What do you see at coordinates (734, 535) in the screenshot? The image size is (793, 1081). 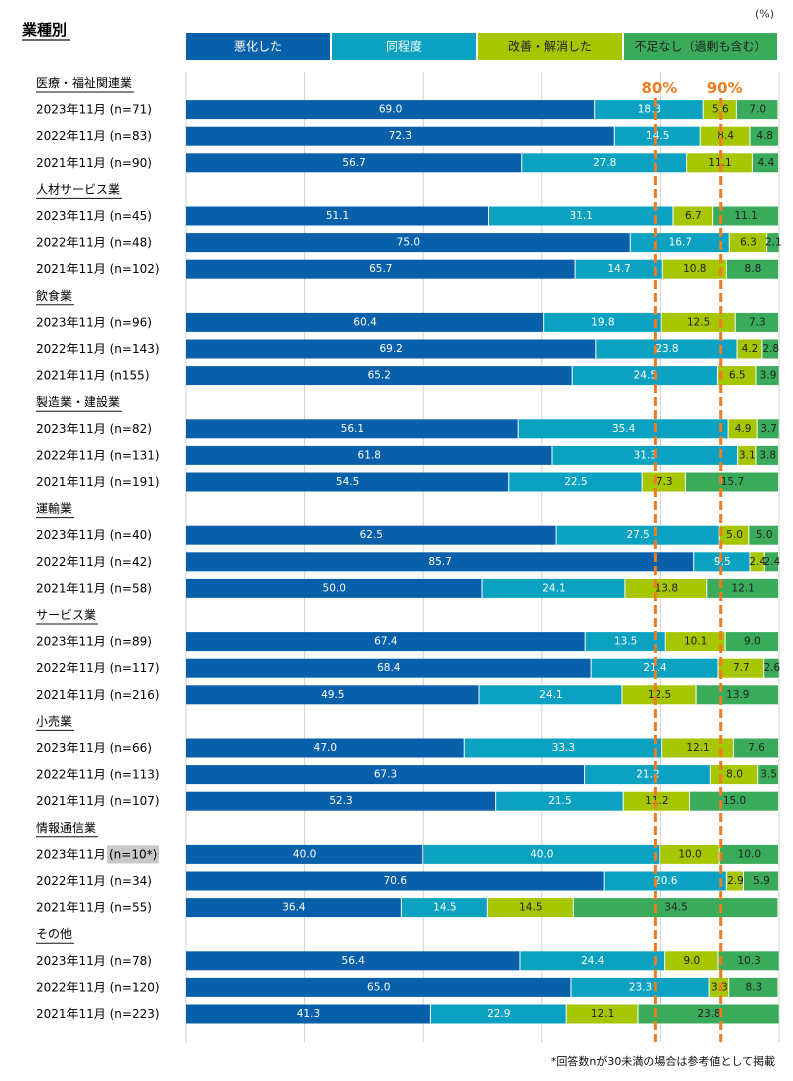 I see `bar-4-0-s2` at bounding box center [734, 535].